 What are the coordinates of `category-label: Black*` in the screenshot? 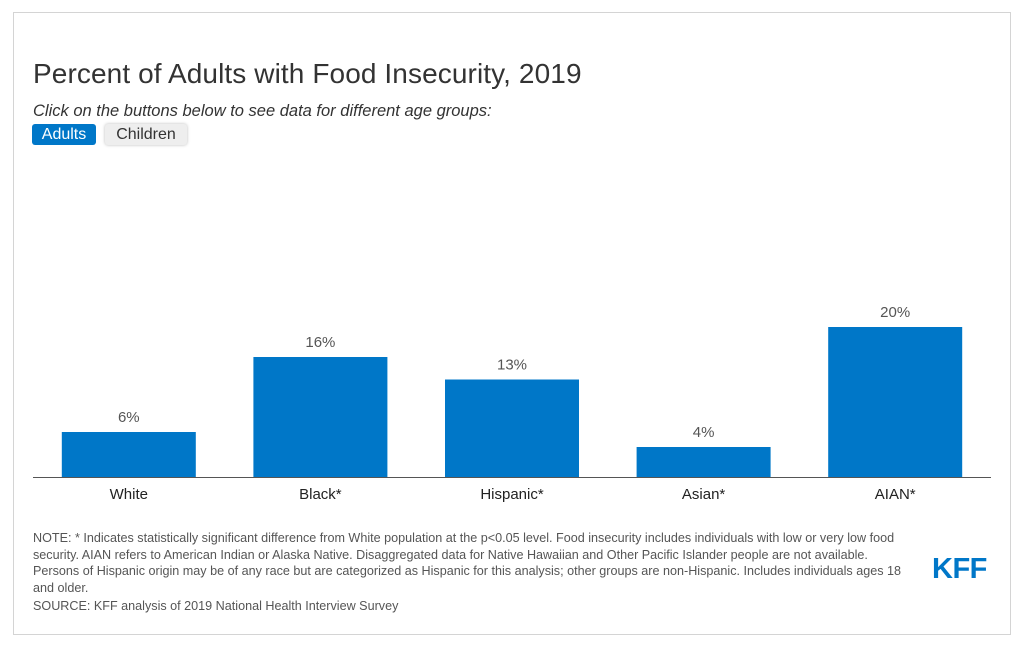 It's located at (320, 494).